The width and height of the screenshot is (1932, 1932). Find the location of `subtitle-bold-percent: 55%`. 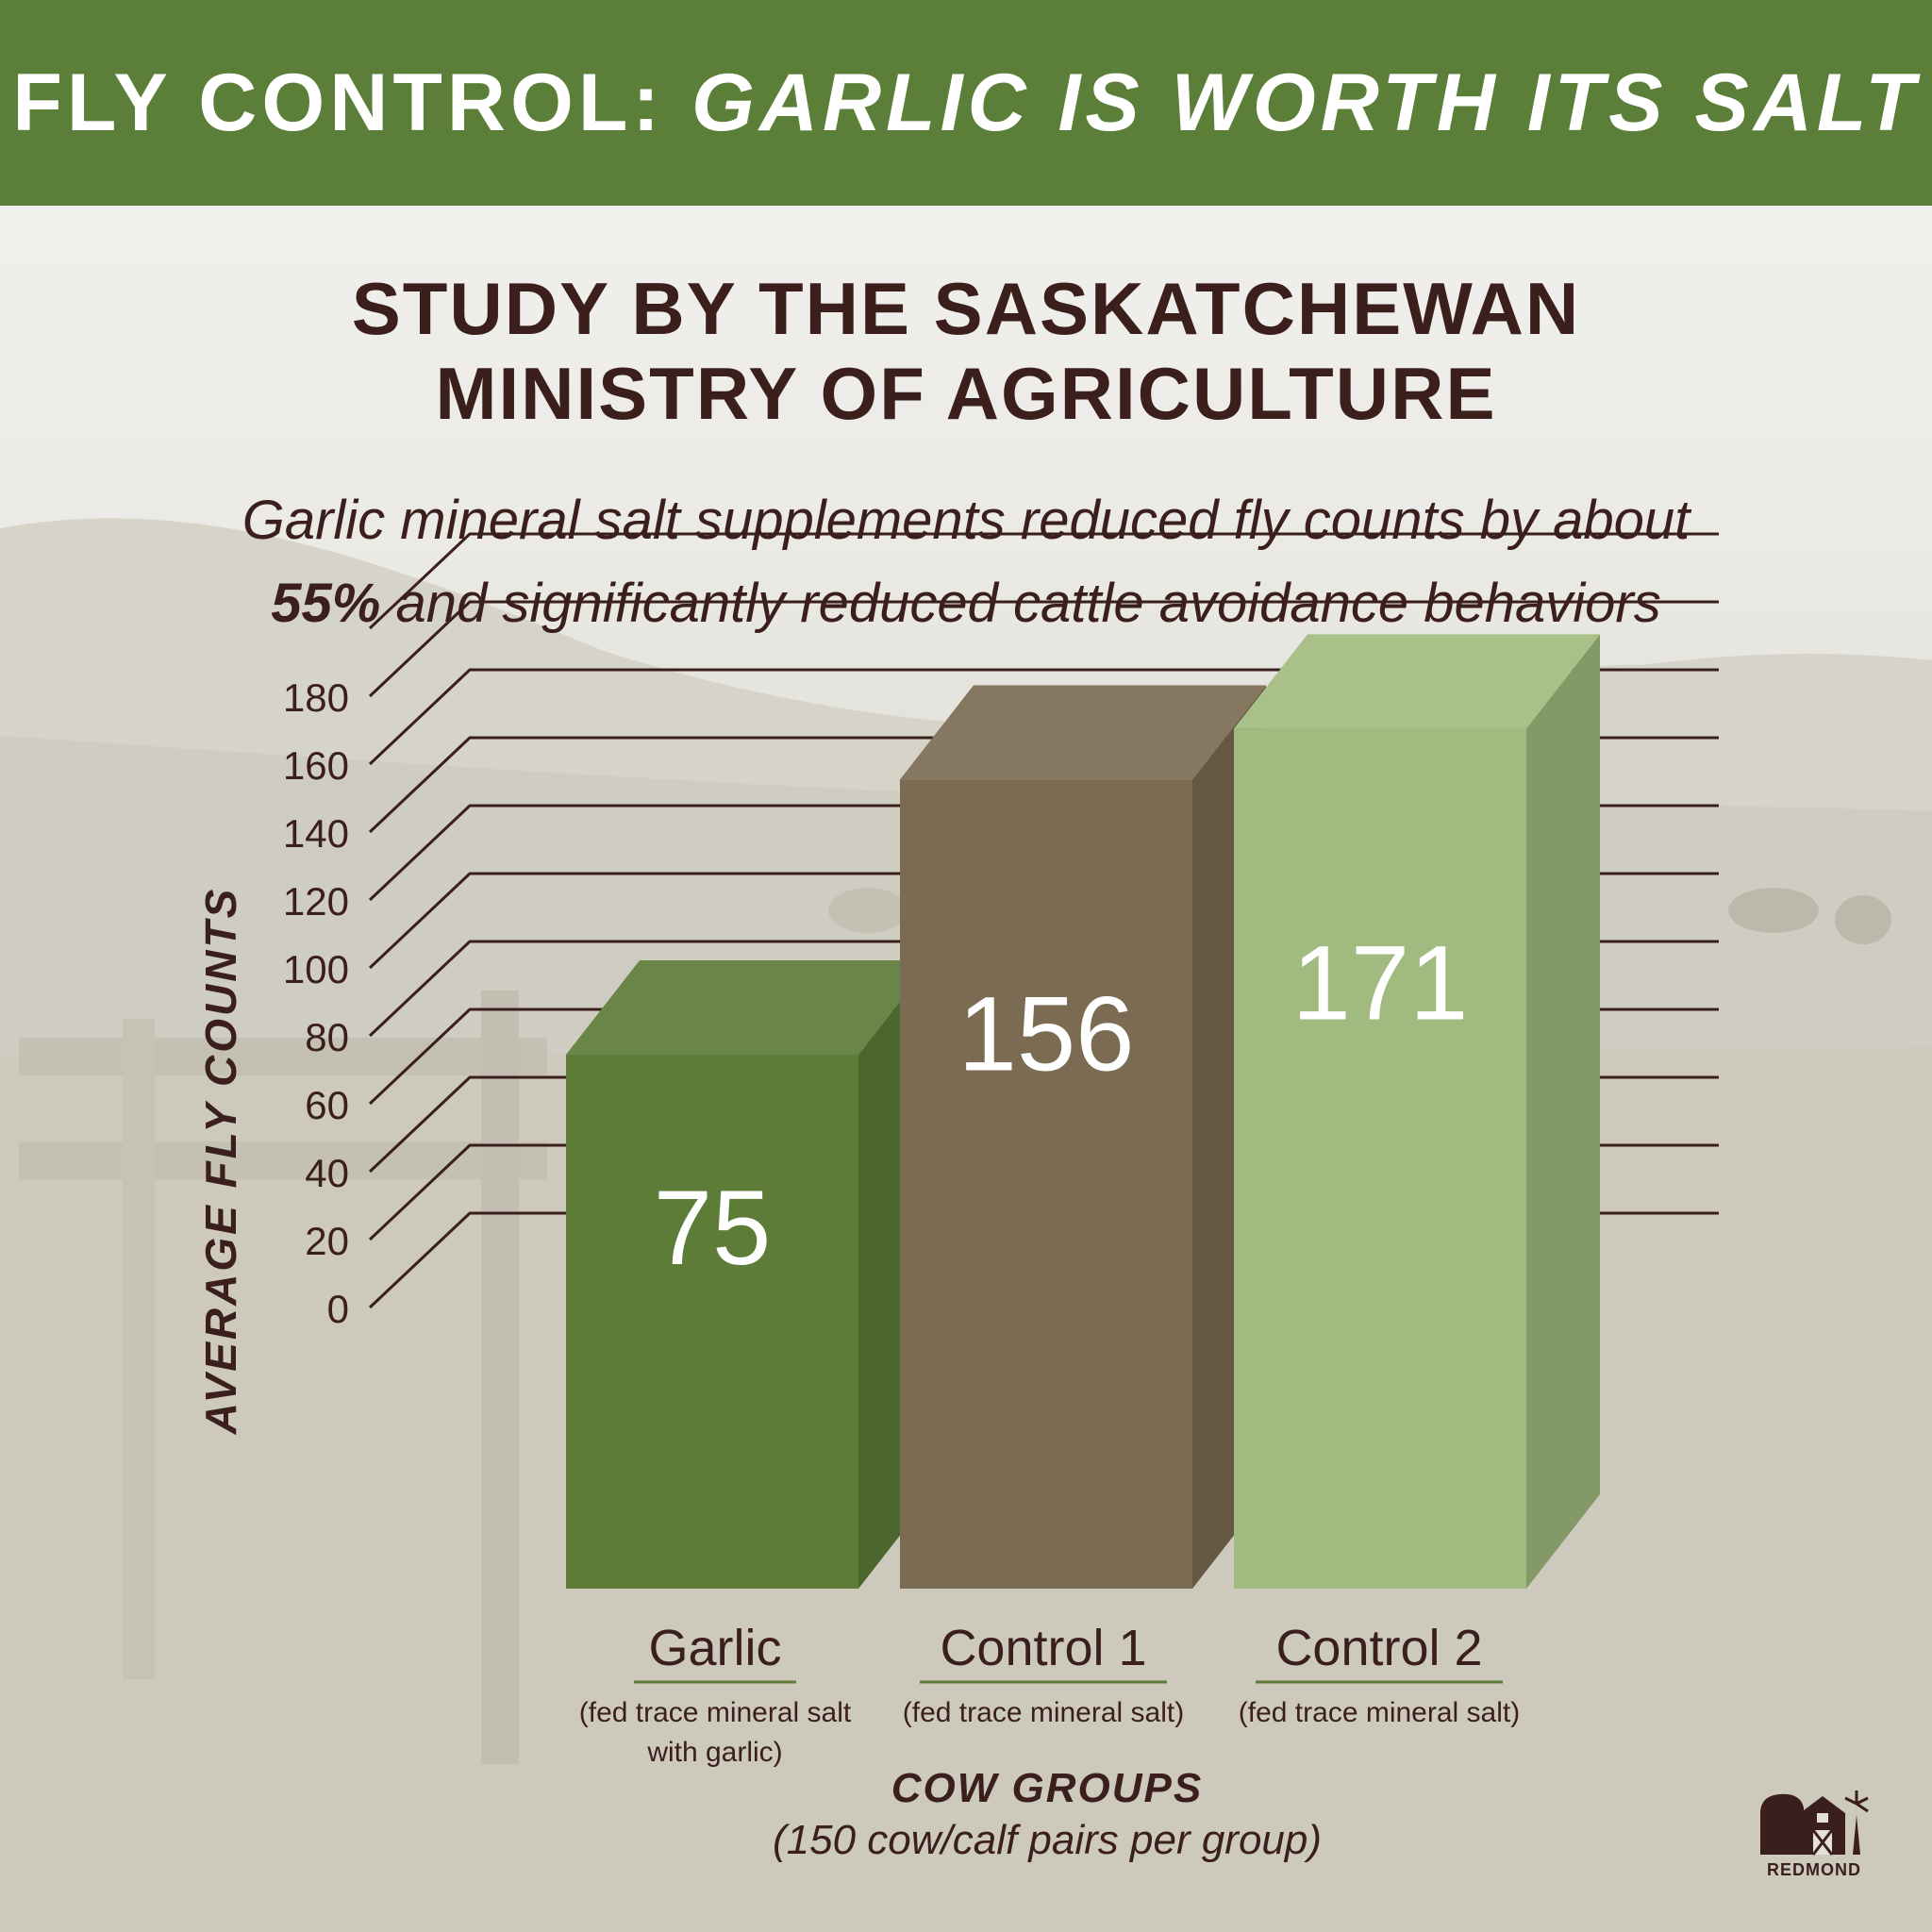

subtitle-bold-percent: 55% is located at coordinates (326, 604).